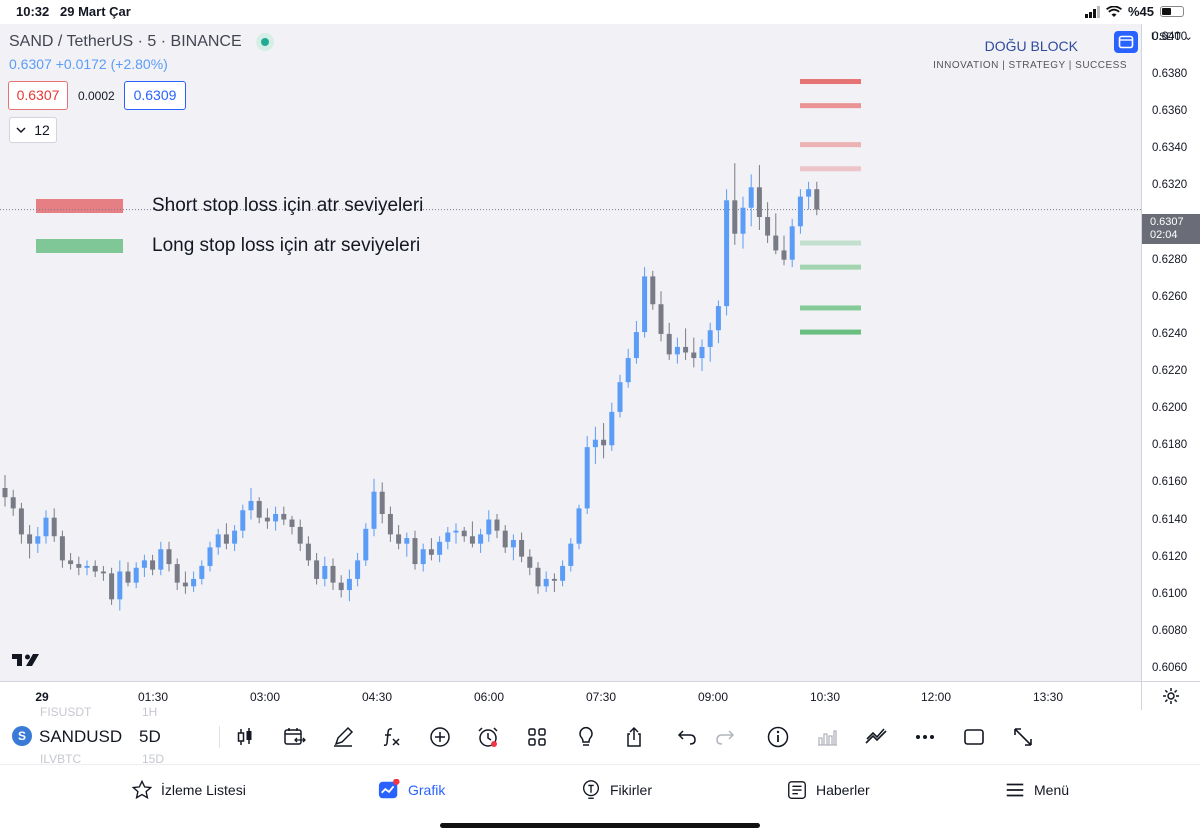 This screenshot has height=834, width=1200. What do you see at coordinates (155, 95) in the screenshot?
I see `buy-button: 0.6309` at bounding box center [155, 95].